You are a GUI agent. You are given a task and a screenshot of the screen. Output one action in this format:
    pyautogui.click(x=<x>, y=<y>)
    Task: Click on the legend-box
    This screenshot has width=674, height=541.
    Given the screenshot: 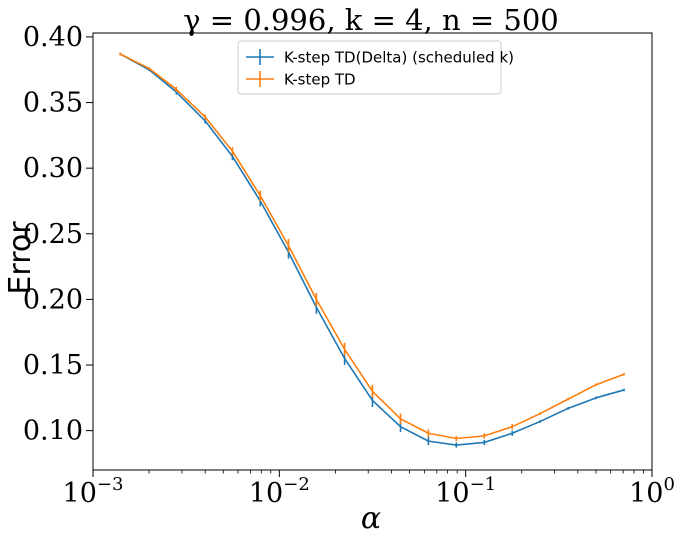 What is the action you would take?
    pyautogui.click(x=369, y=67)
    